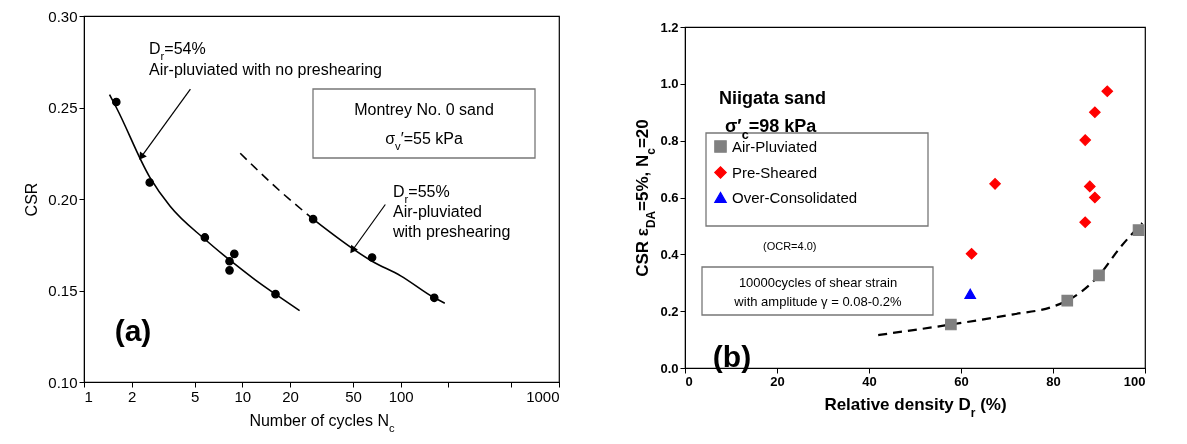 Image resolution: width=1187 pixels, height=444 pixels. What do you see at coordinates (424, 141) in the screenshot?
I see `annotation: σ$_{v}$′=55 kPa` at bounding box center [424, 141].